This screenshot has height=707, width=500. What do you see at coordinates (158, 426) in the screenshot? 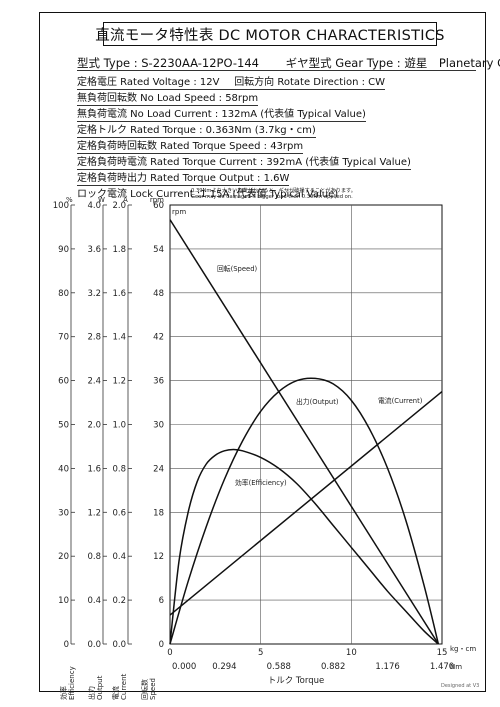
I see `speed-axis-tick-label: 30` at bounding box center [158, 426].